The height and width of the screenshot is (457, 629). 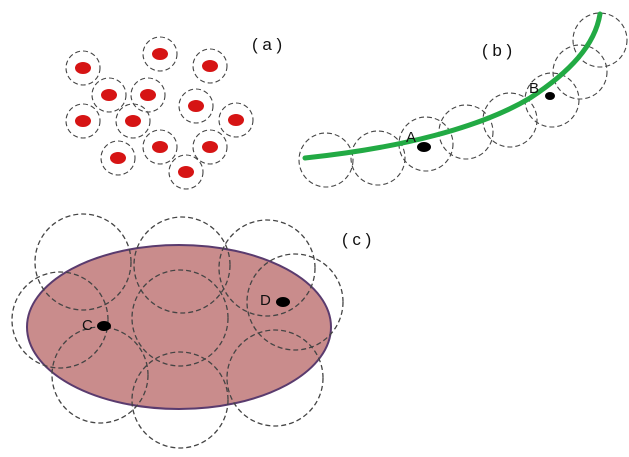 I want to click on point-c-label: C, so click(x=87, y=325).